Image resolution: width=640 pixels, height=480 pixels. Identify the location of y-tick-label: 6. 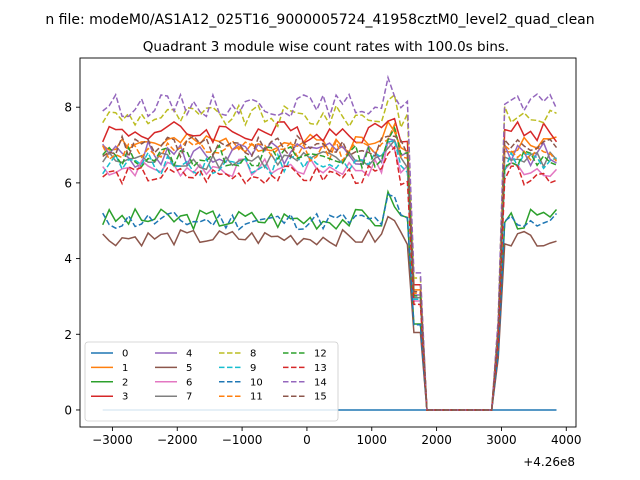
(68, 183).